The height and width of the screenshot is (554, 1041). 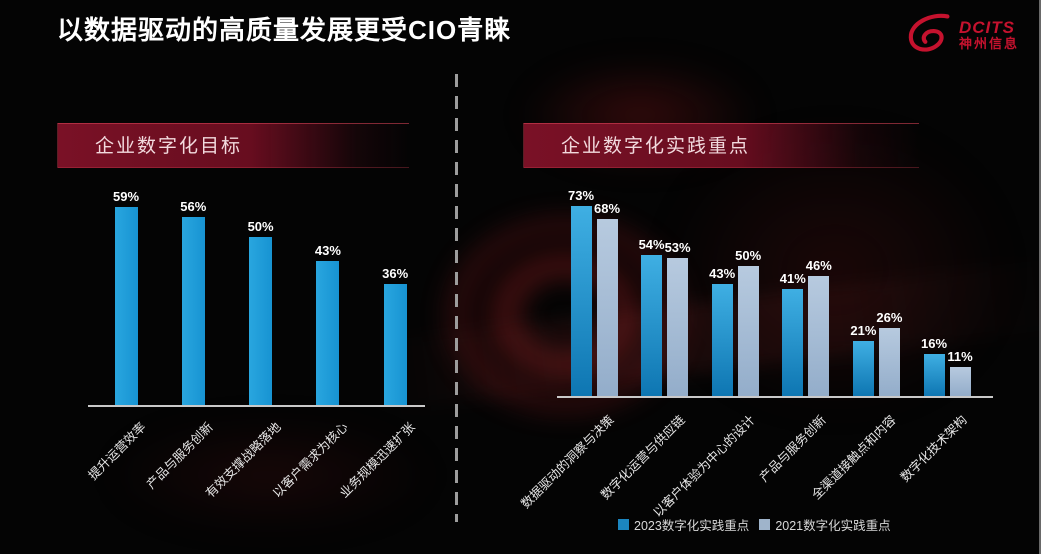 I want to click on legend-item-2023: 2023数字化实践重点, so click(x=683, y=524).